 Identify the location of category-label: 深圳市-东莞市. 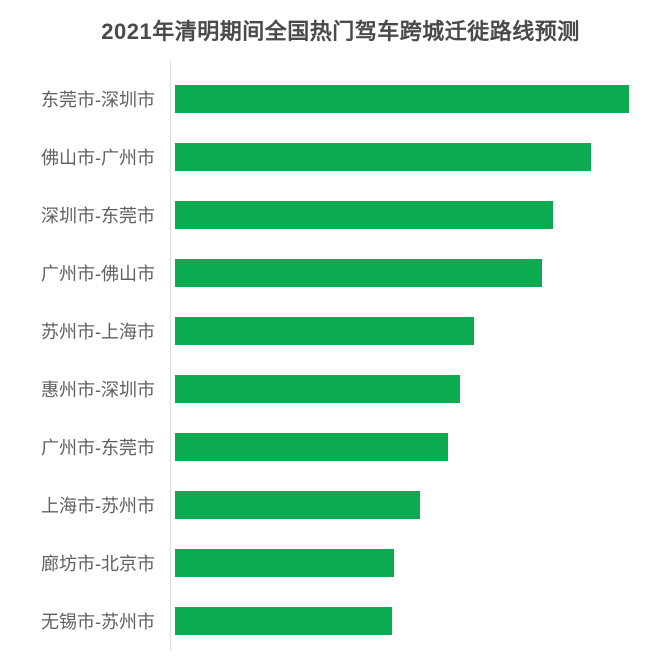
(98, 216).